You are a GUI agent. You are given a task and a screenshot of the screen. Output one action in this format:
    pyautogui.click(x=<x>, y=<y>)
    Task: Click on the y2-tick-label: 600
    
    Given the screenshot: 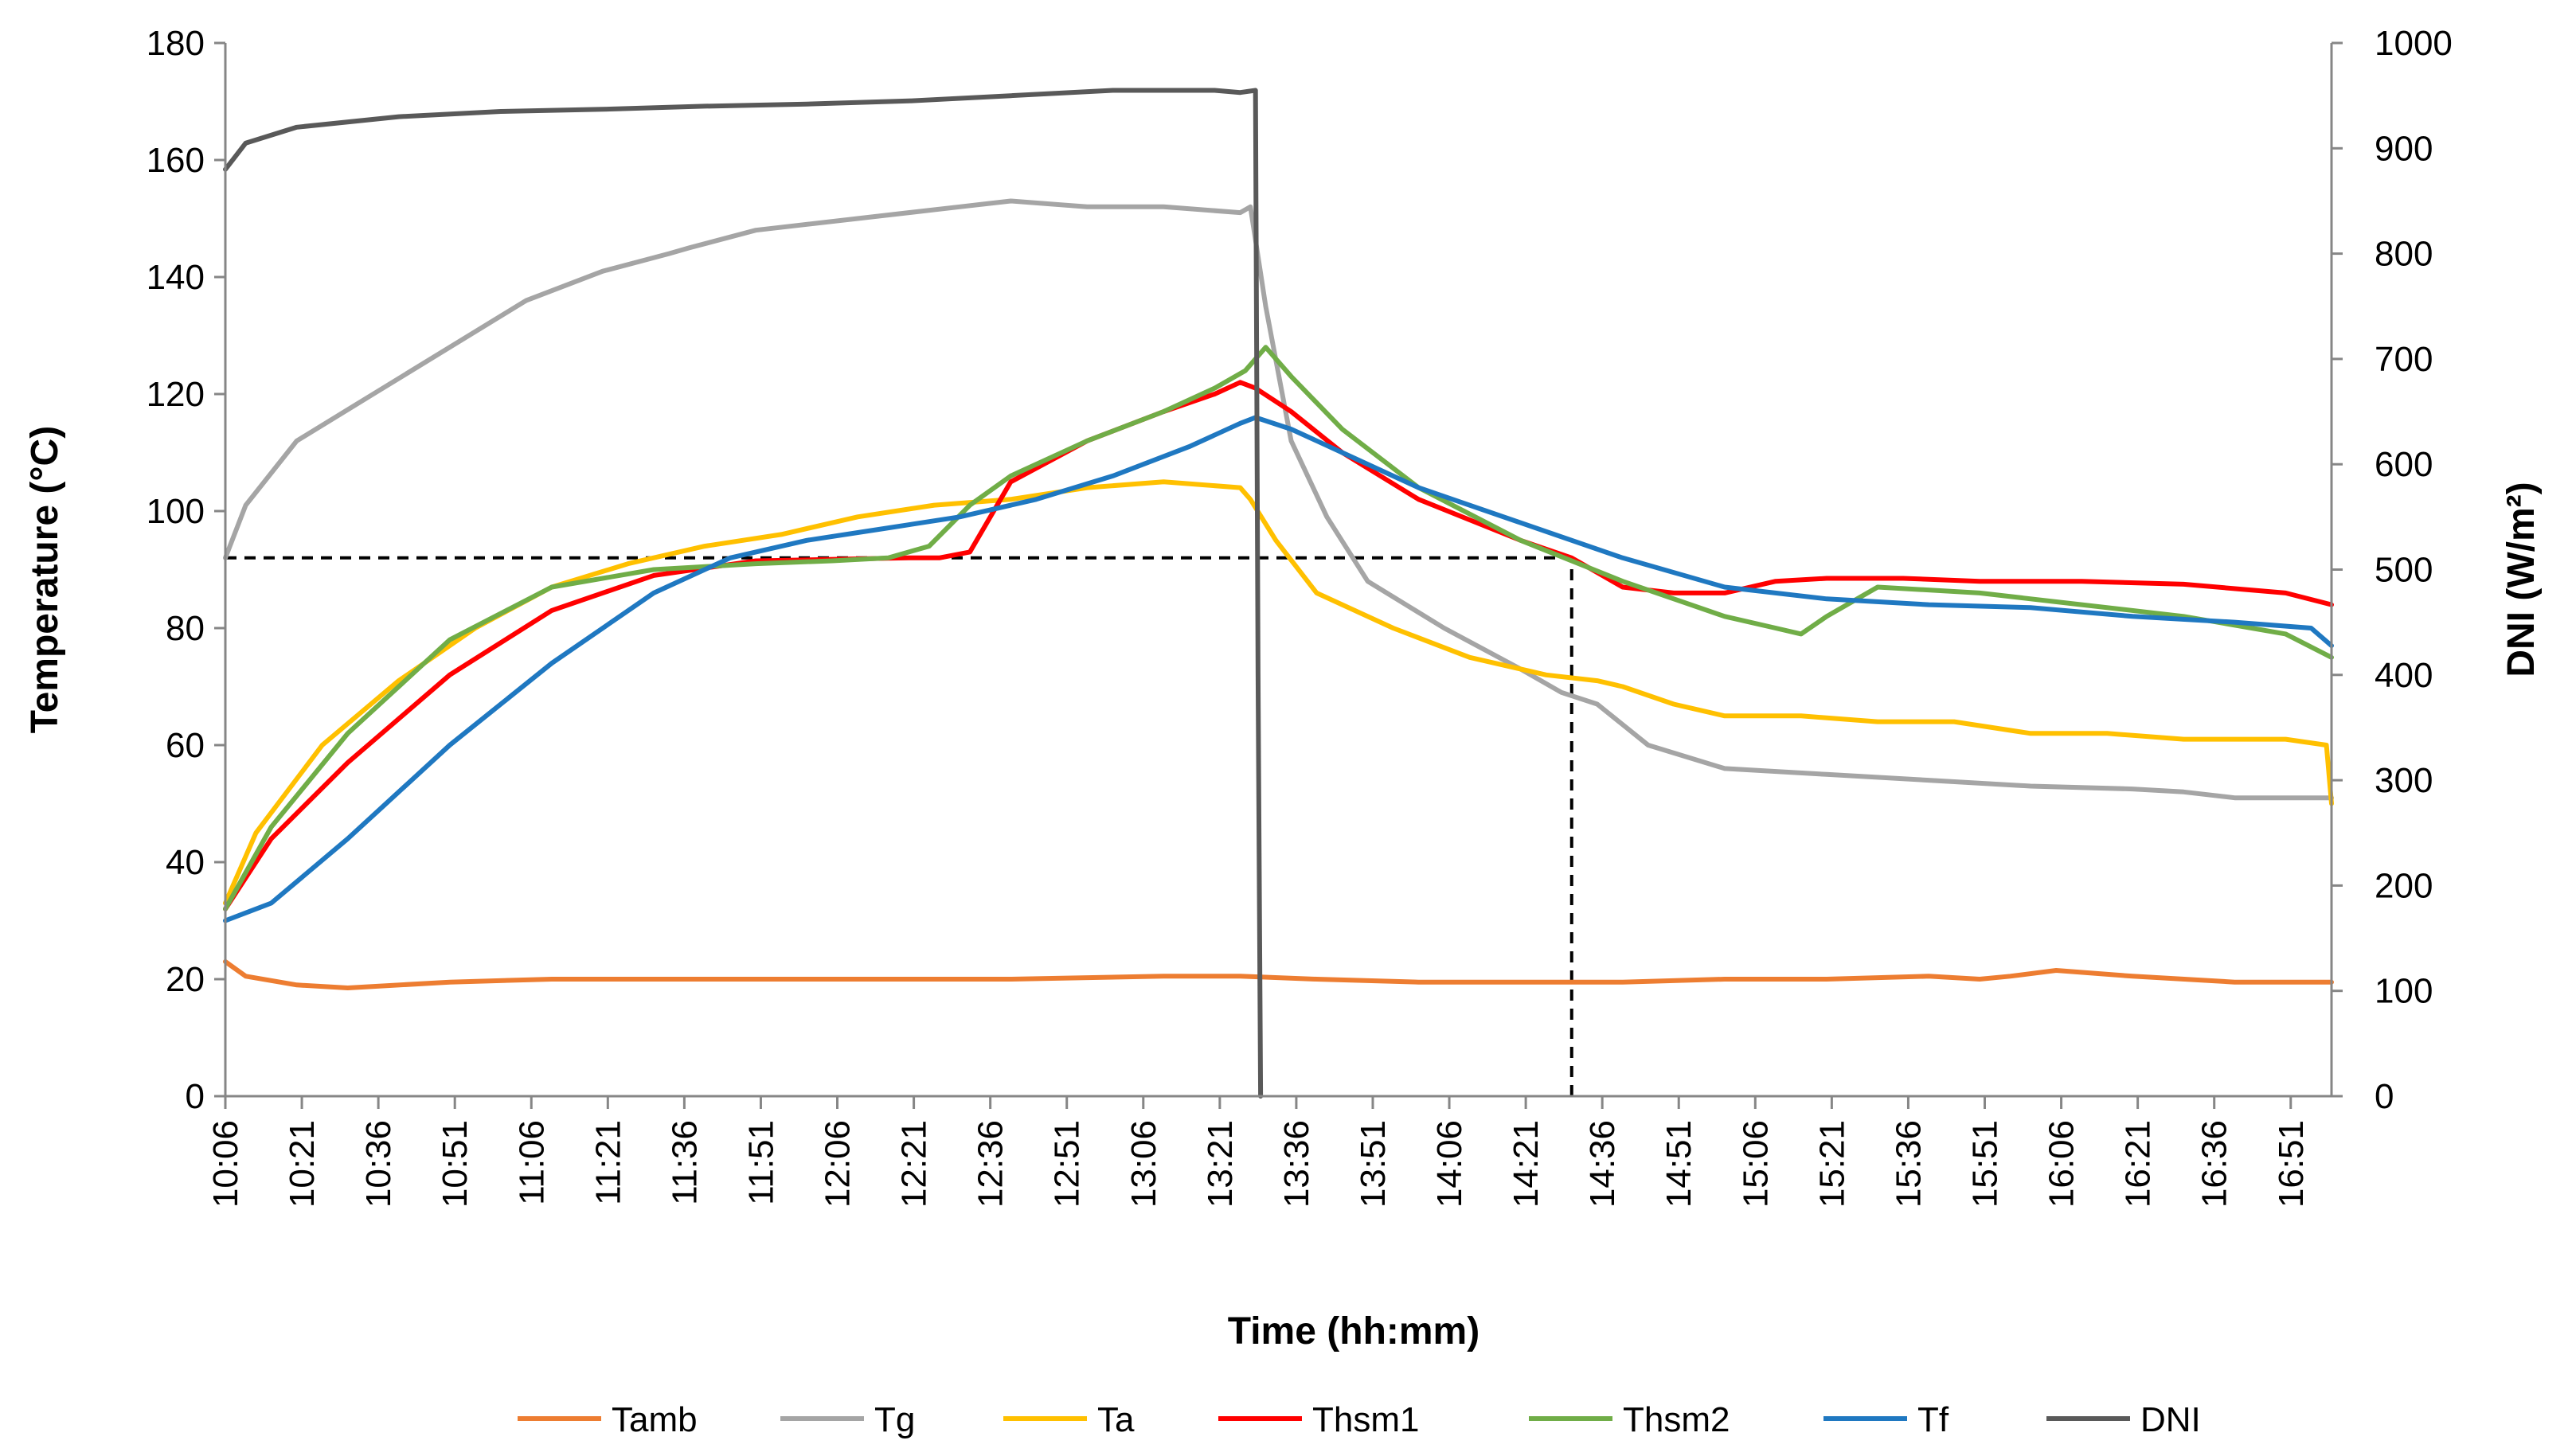 What is the action you would take?
    pyautogui.click(x=2404, y=464)
    